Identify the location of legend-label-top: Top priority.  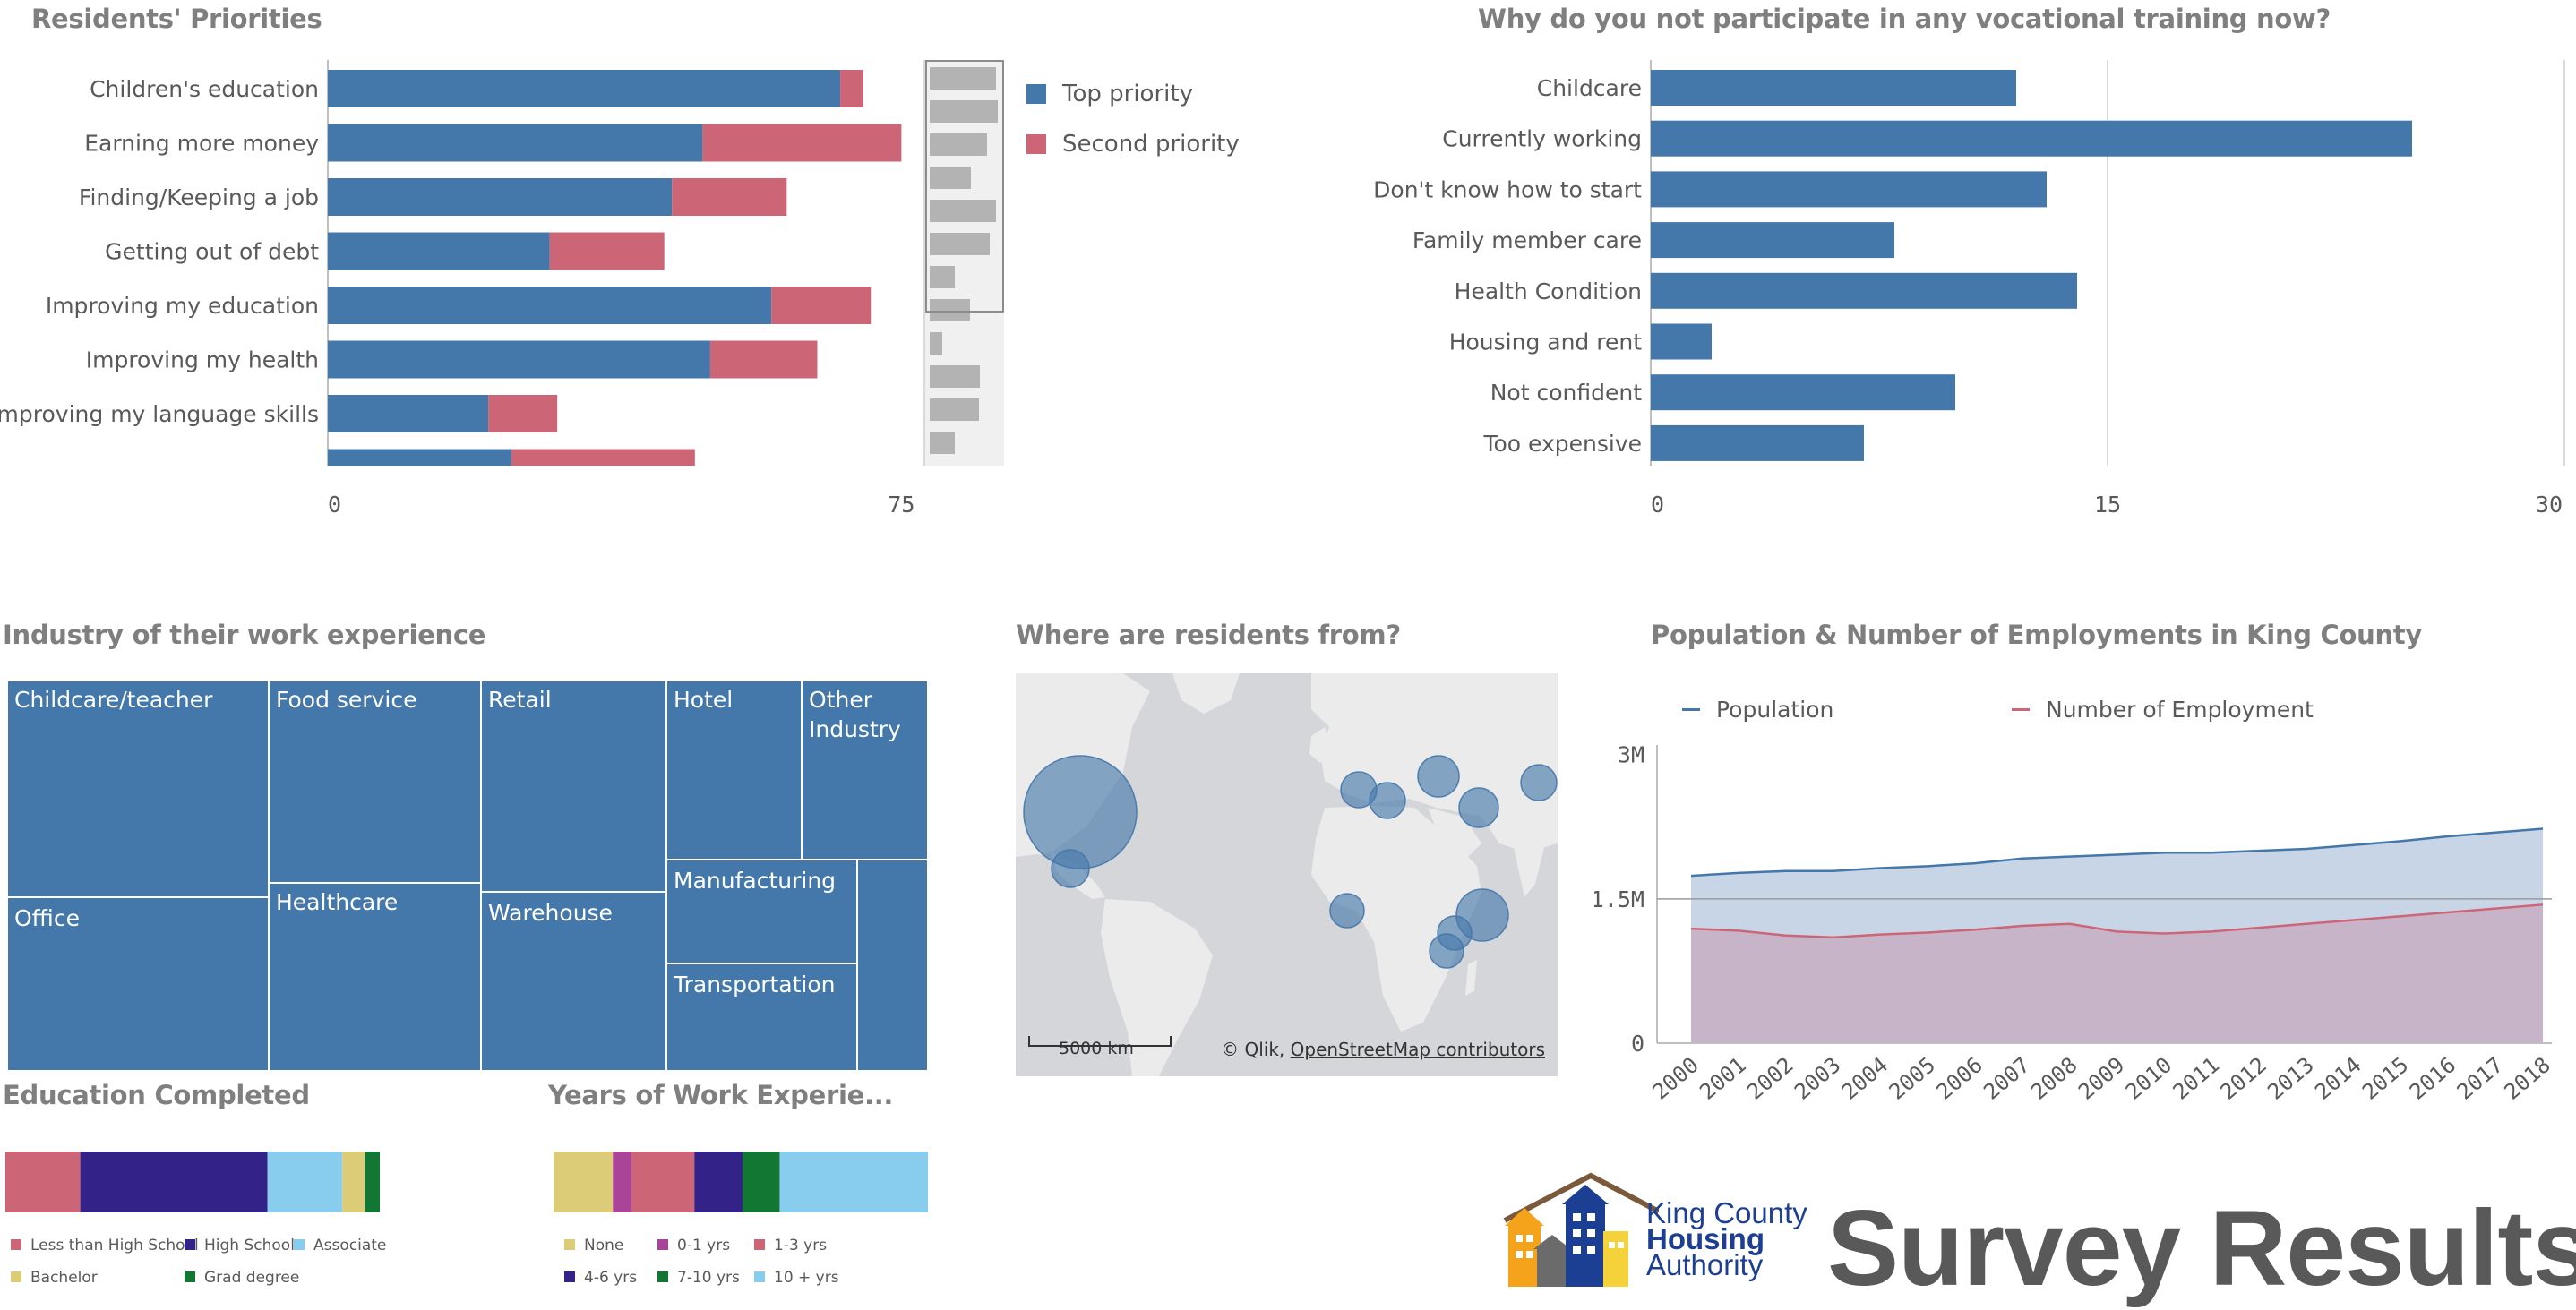
(1127, 94).